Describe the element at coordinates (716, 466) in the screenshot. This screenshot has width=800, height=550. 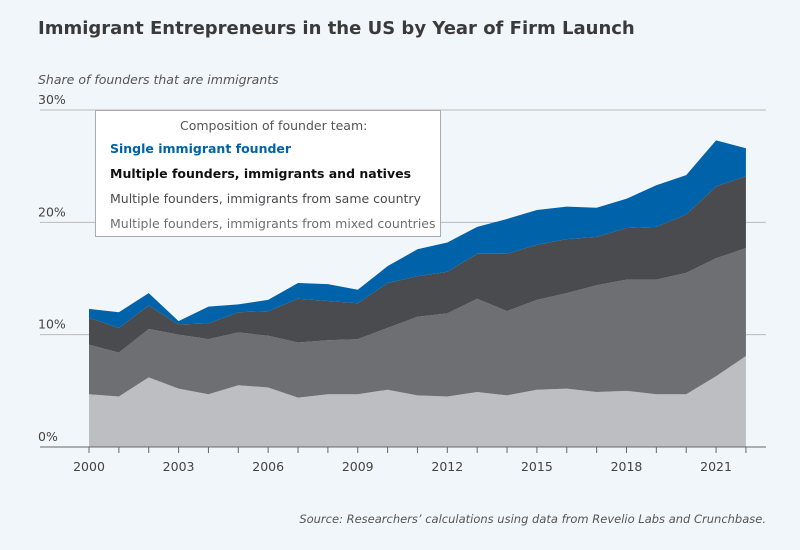
I see `x-tick-label: 2021` at that location.